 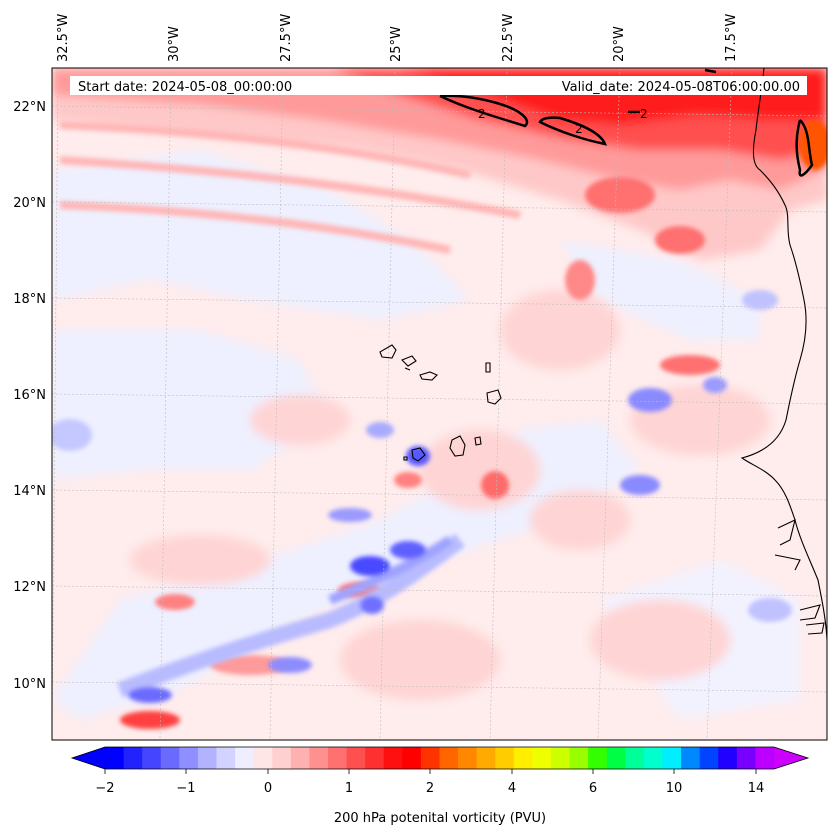 What do you see at coordinates (430, 771) in the screenshot?
I see `colorbar-ticks` at bounding box center [430, 771].